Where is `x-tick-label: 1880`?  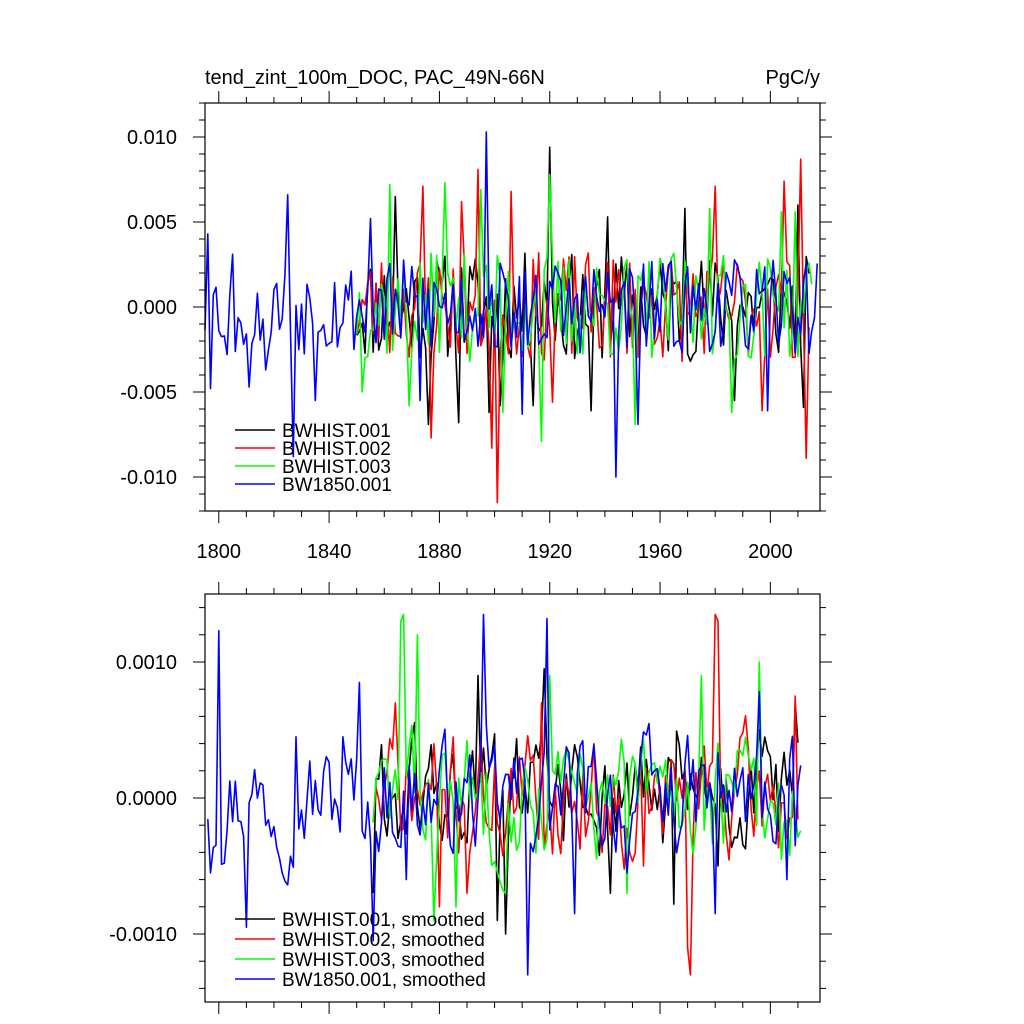
x-tick-label: 1880 is located at coordinates (439, 552).